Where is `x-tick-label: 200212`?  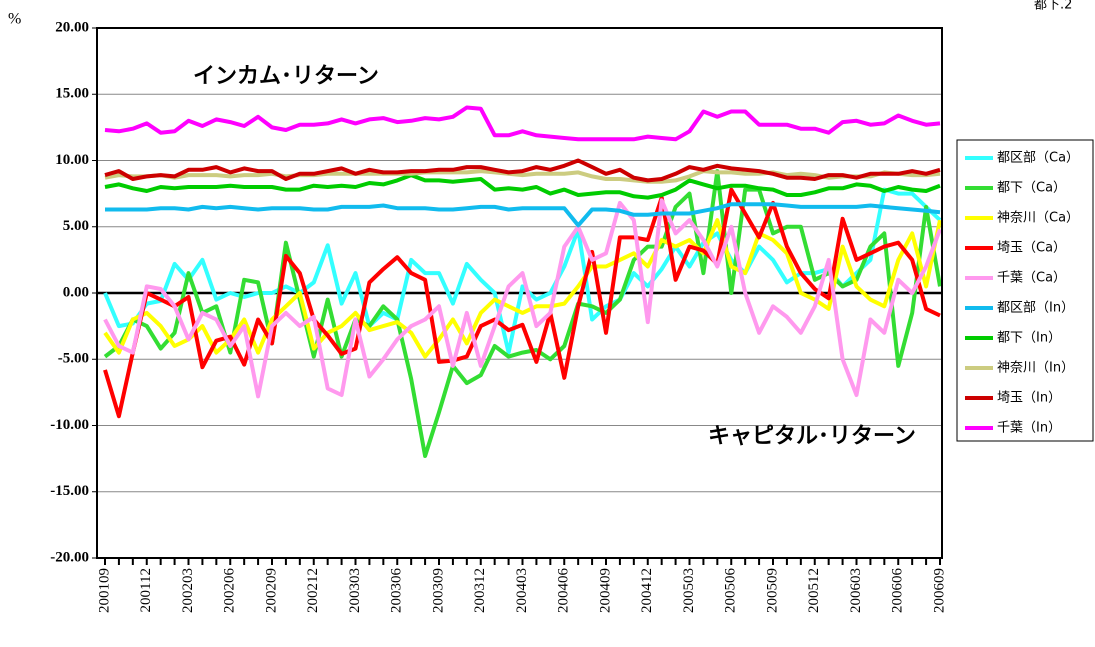
x-tick-label: 200212 is located at coordinates (313, 590).